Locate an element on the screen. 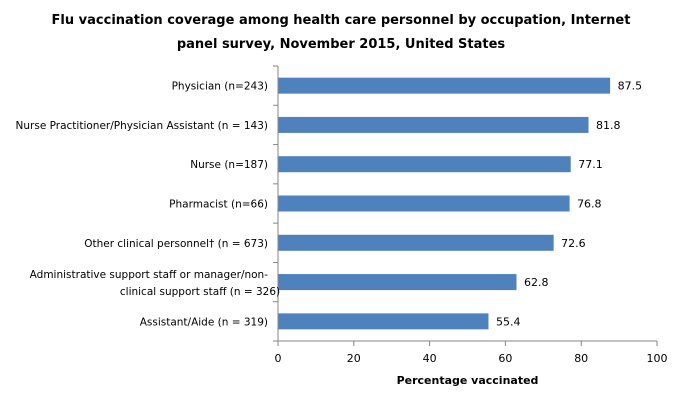  x-tick-label: 80 is located at coordinates (581, 358).